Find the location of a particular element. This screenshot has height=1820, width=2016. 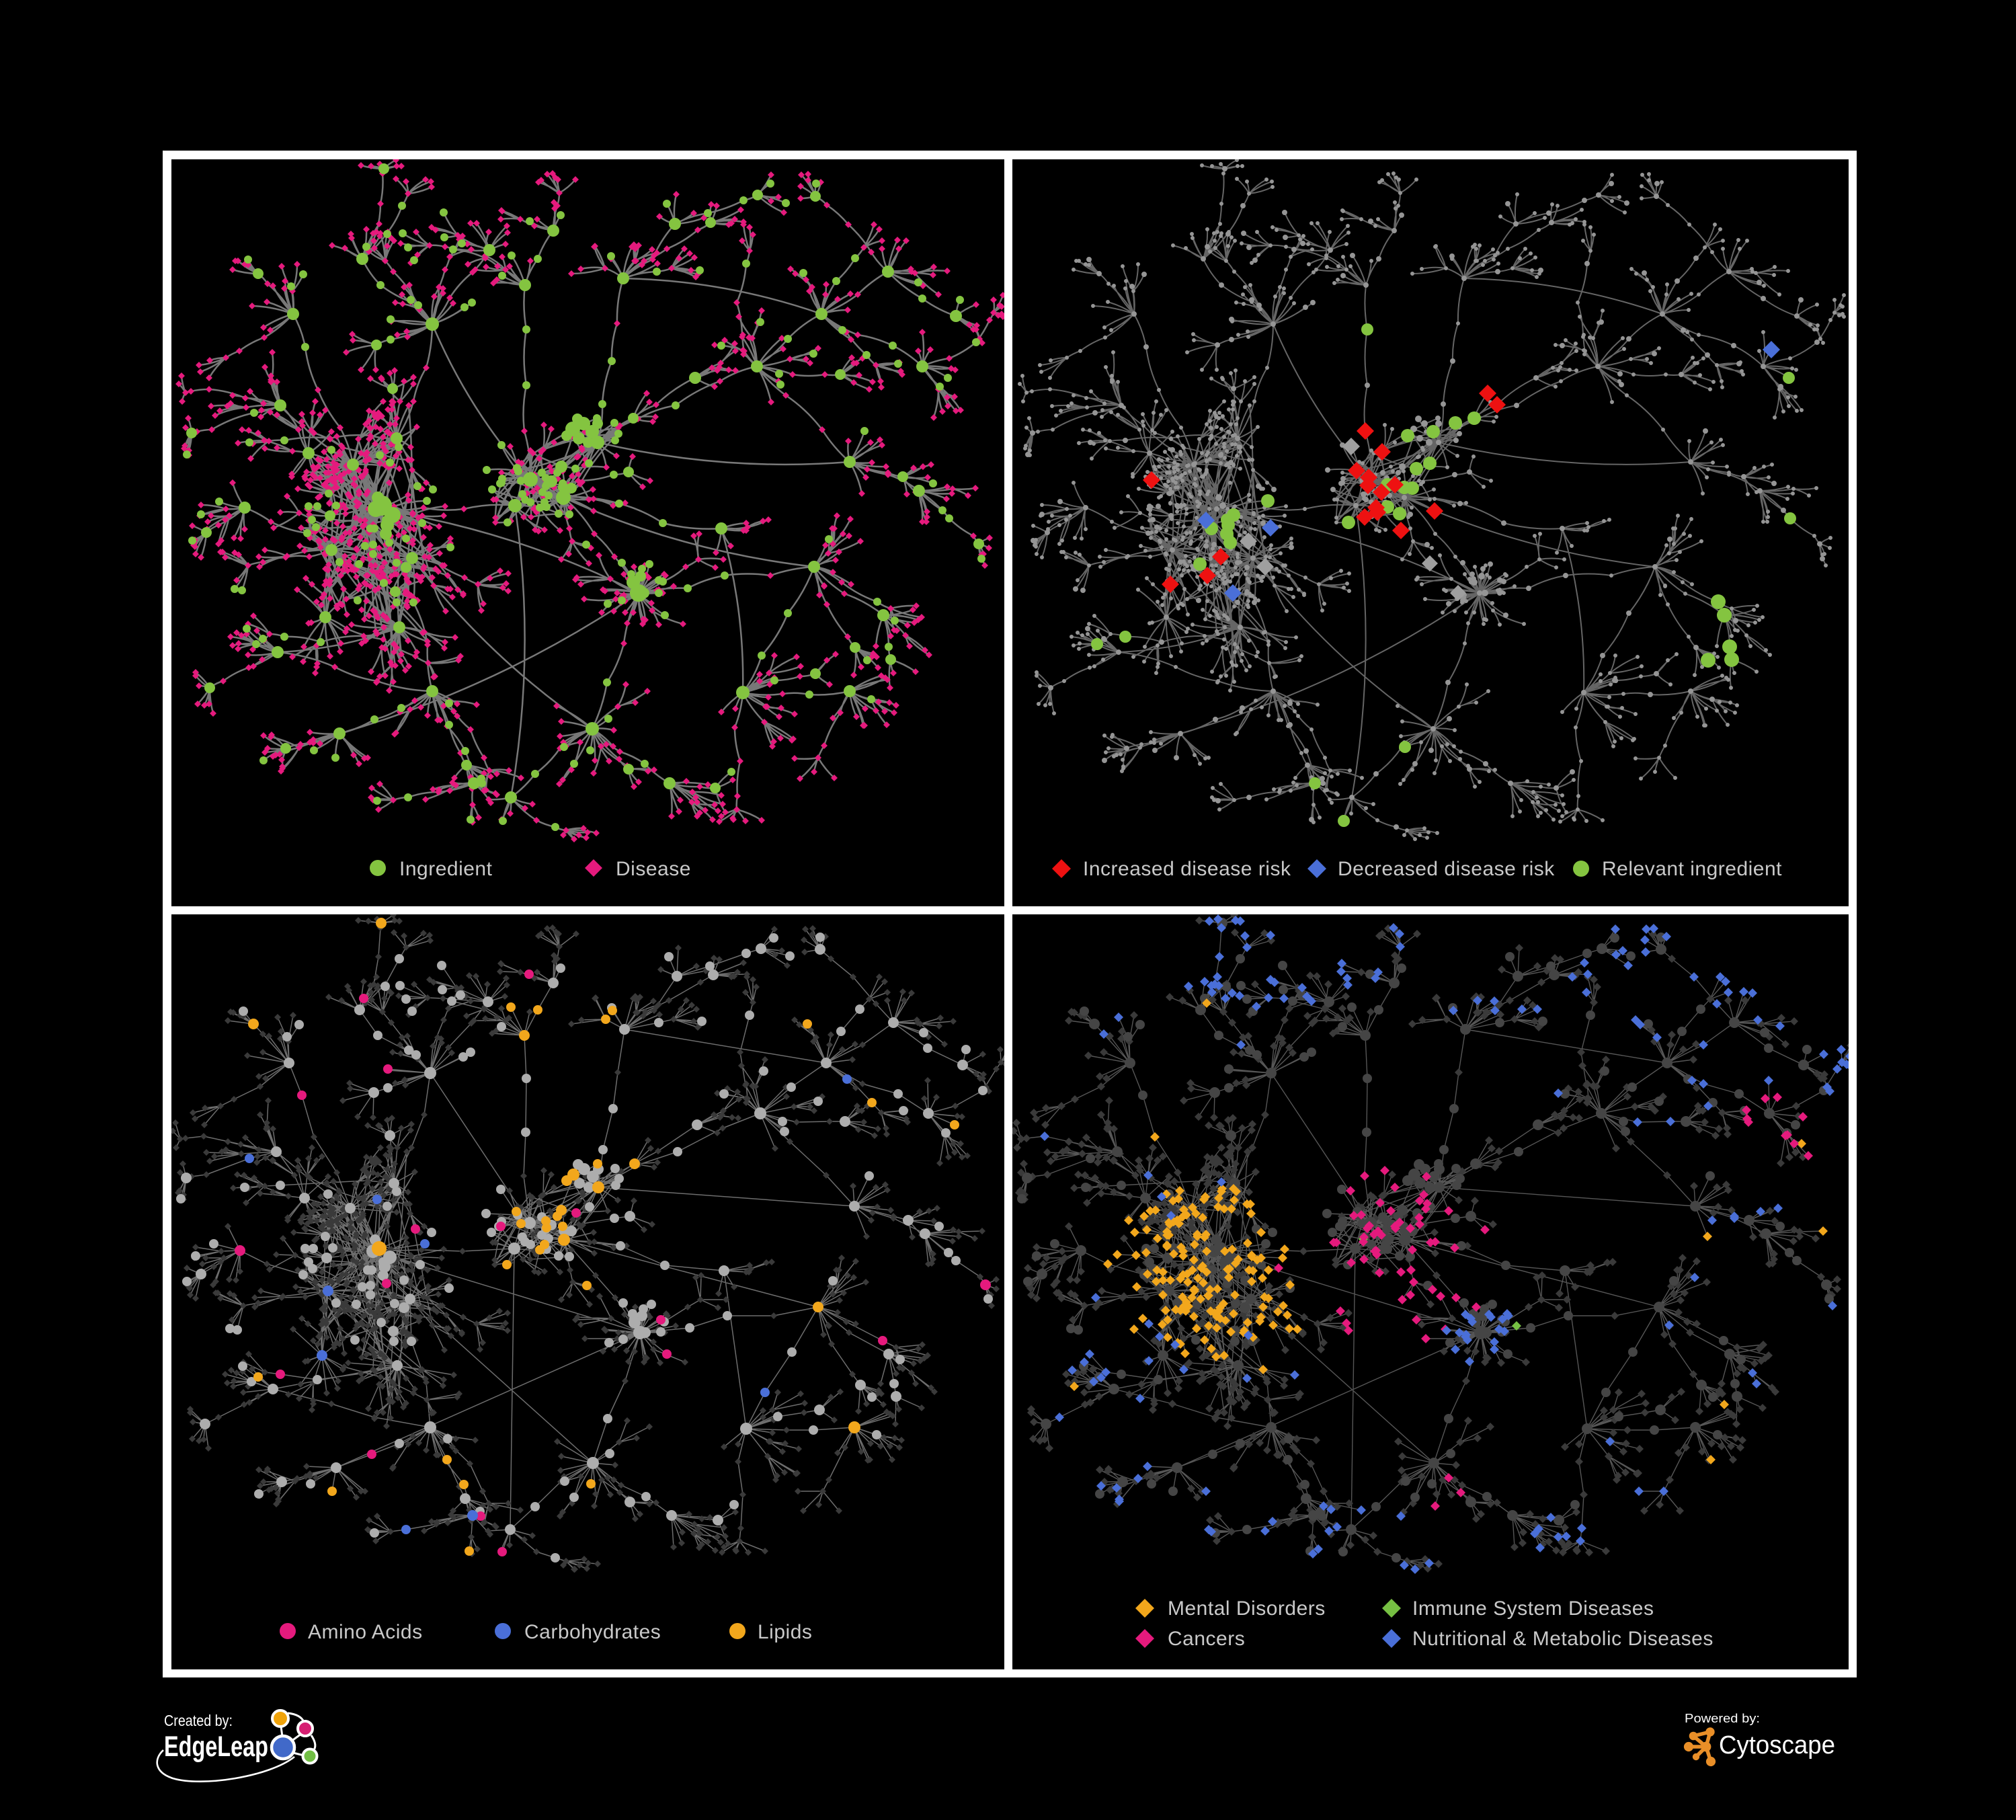

svg-text: Cancers is located at coordinates (1206, 1639).